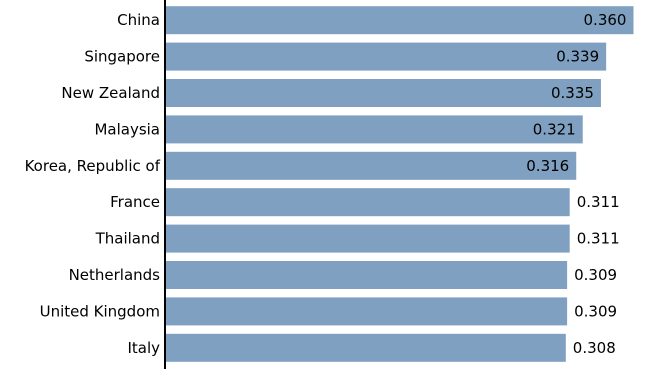 The width and height of the screenshot is (660, 369). Describe the element at coordinates (100, 311) in the screenshot. I see `category-label: United Kingdom` at that location.